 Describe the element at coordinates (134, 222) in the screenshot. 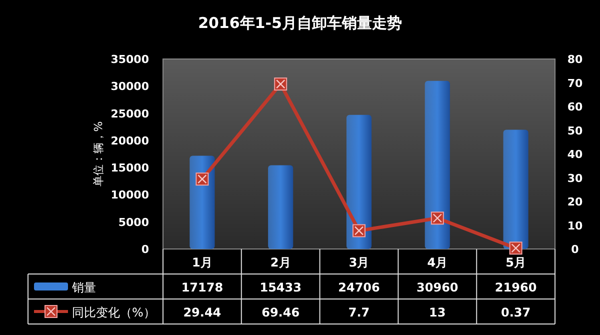

I see `y-tick-label: 5000` at that location.